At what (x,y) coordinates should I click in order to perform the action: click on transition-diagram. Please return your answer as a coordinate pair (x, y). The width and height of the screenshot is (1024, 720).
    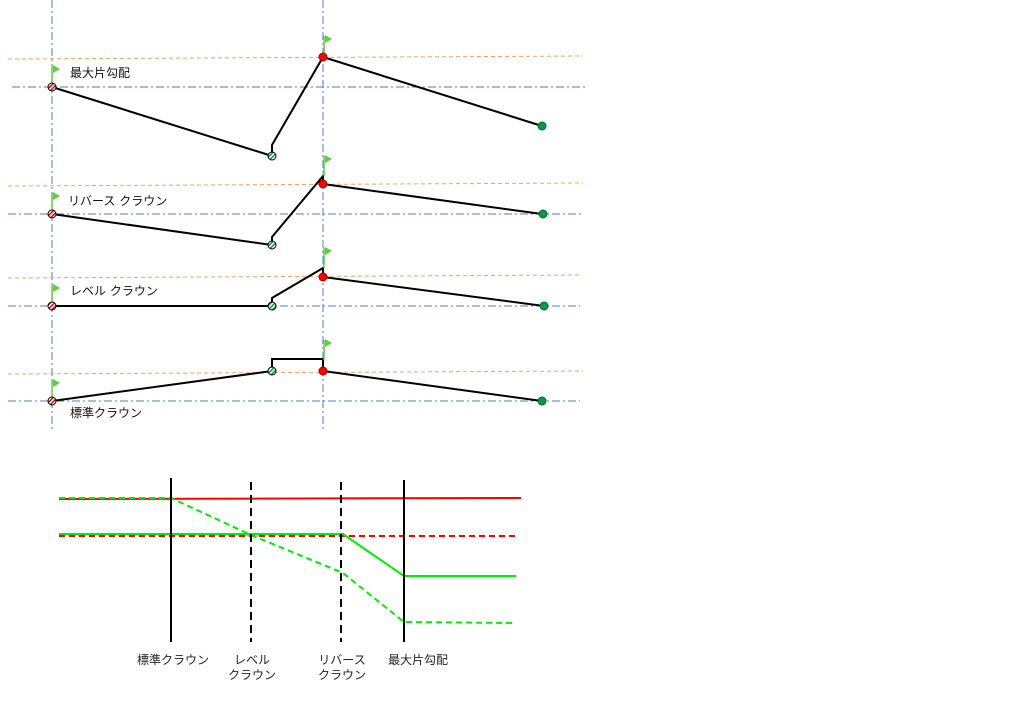
    Looking at the image, I should click on (290, 560).